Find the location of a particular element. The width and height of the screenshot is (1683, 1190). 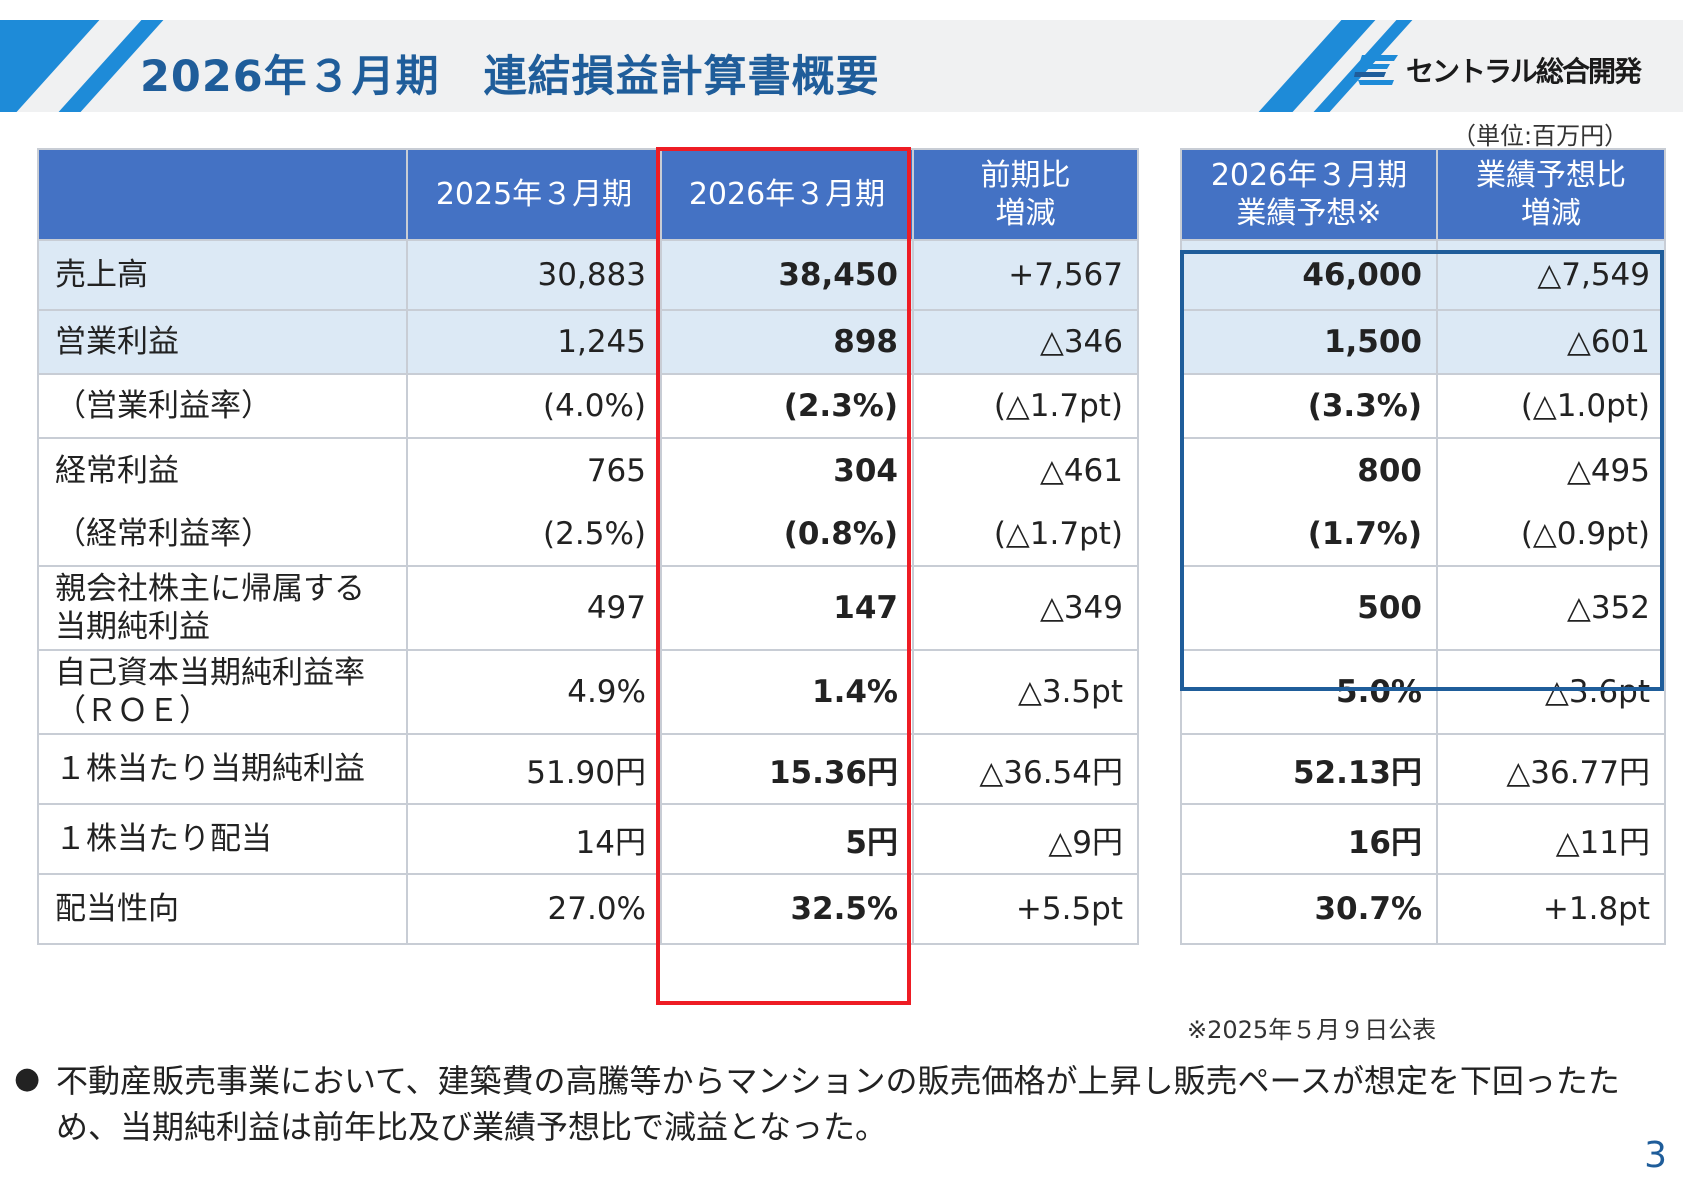

forecast-row-payout-ratio: 30.7% +1.8pt is located at coordinates (1423, 909).